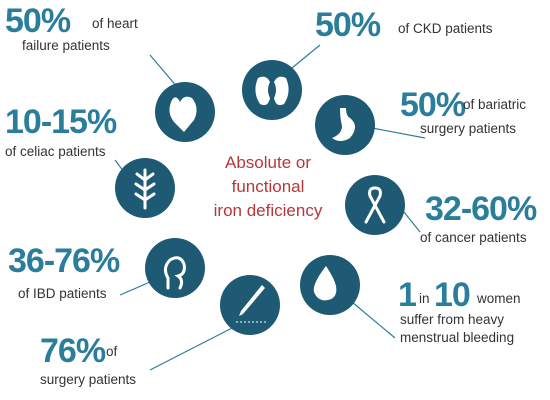  I want to click on stat-text: of celiac patients, so click(55, 151).